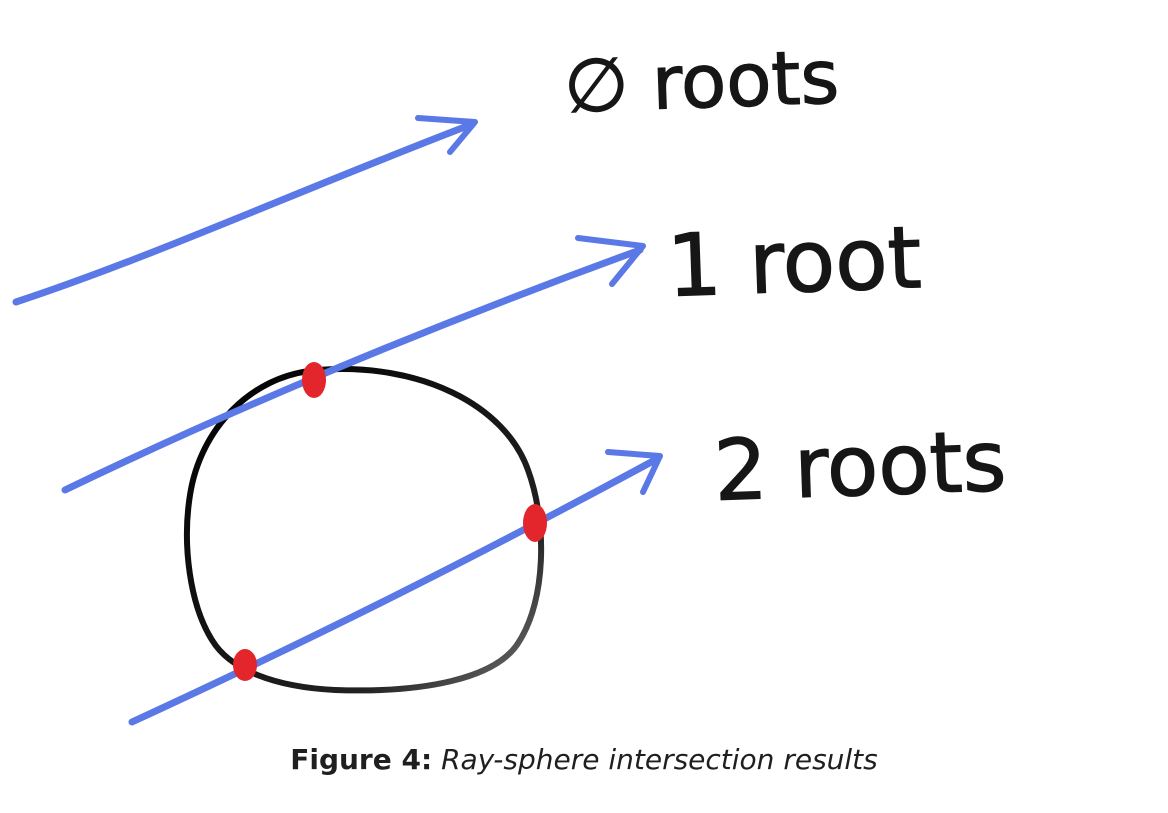 This screenshot has width=1168, height=813. Describe the element at coordinates (245, 665) in the screenshot. I see `entry-point-marker` at that location.